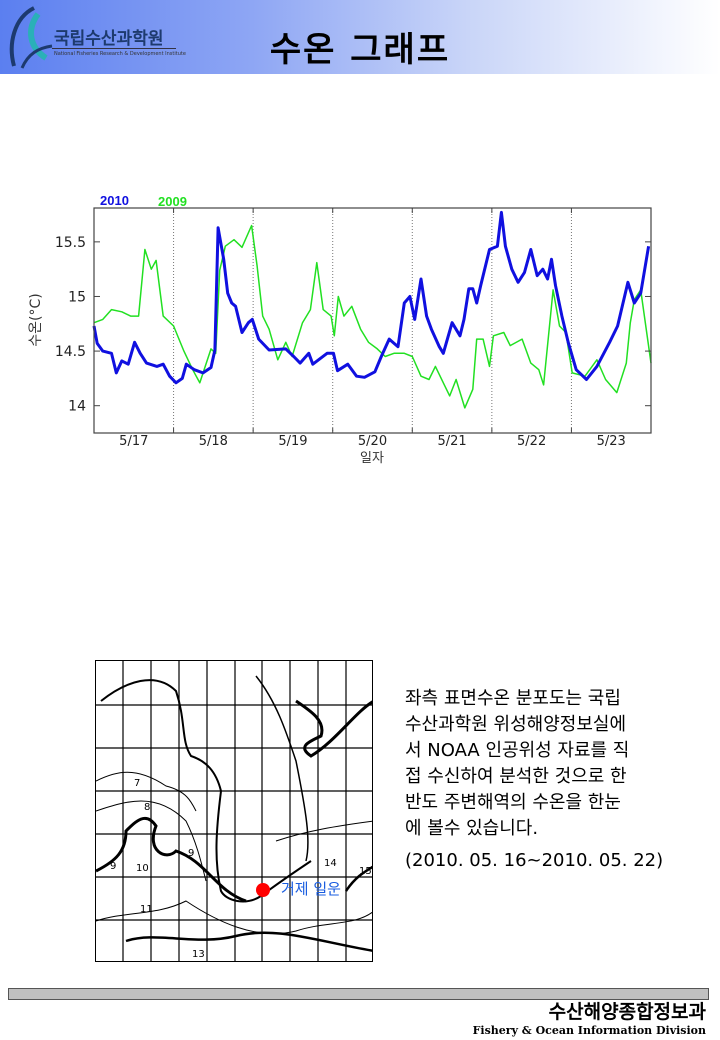 The height and width of the screenshot is (1040, 720). Describe the element at coordinates (589, 1030) in the screenshot. I see `footer-org-english: Fishery & Ocean Information Division` at that location.